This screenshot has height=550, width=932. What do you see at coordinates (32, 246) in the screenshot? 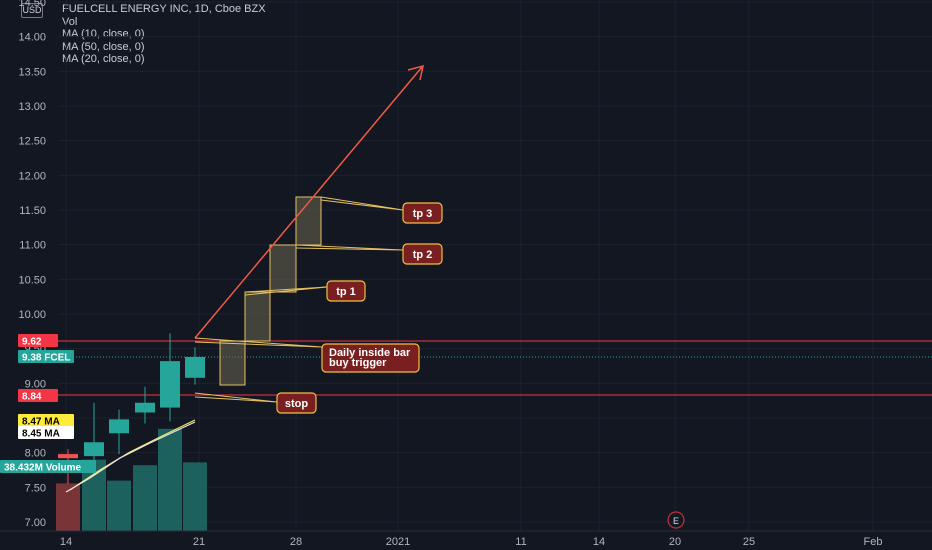
I see `y-tick-label: 11.00` at bounding box center [32, 246].